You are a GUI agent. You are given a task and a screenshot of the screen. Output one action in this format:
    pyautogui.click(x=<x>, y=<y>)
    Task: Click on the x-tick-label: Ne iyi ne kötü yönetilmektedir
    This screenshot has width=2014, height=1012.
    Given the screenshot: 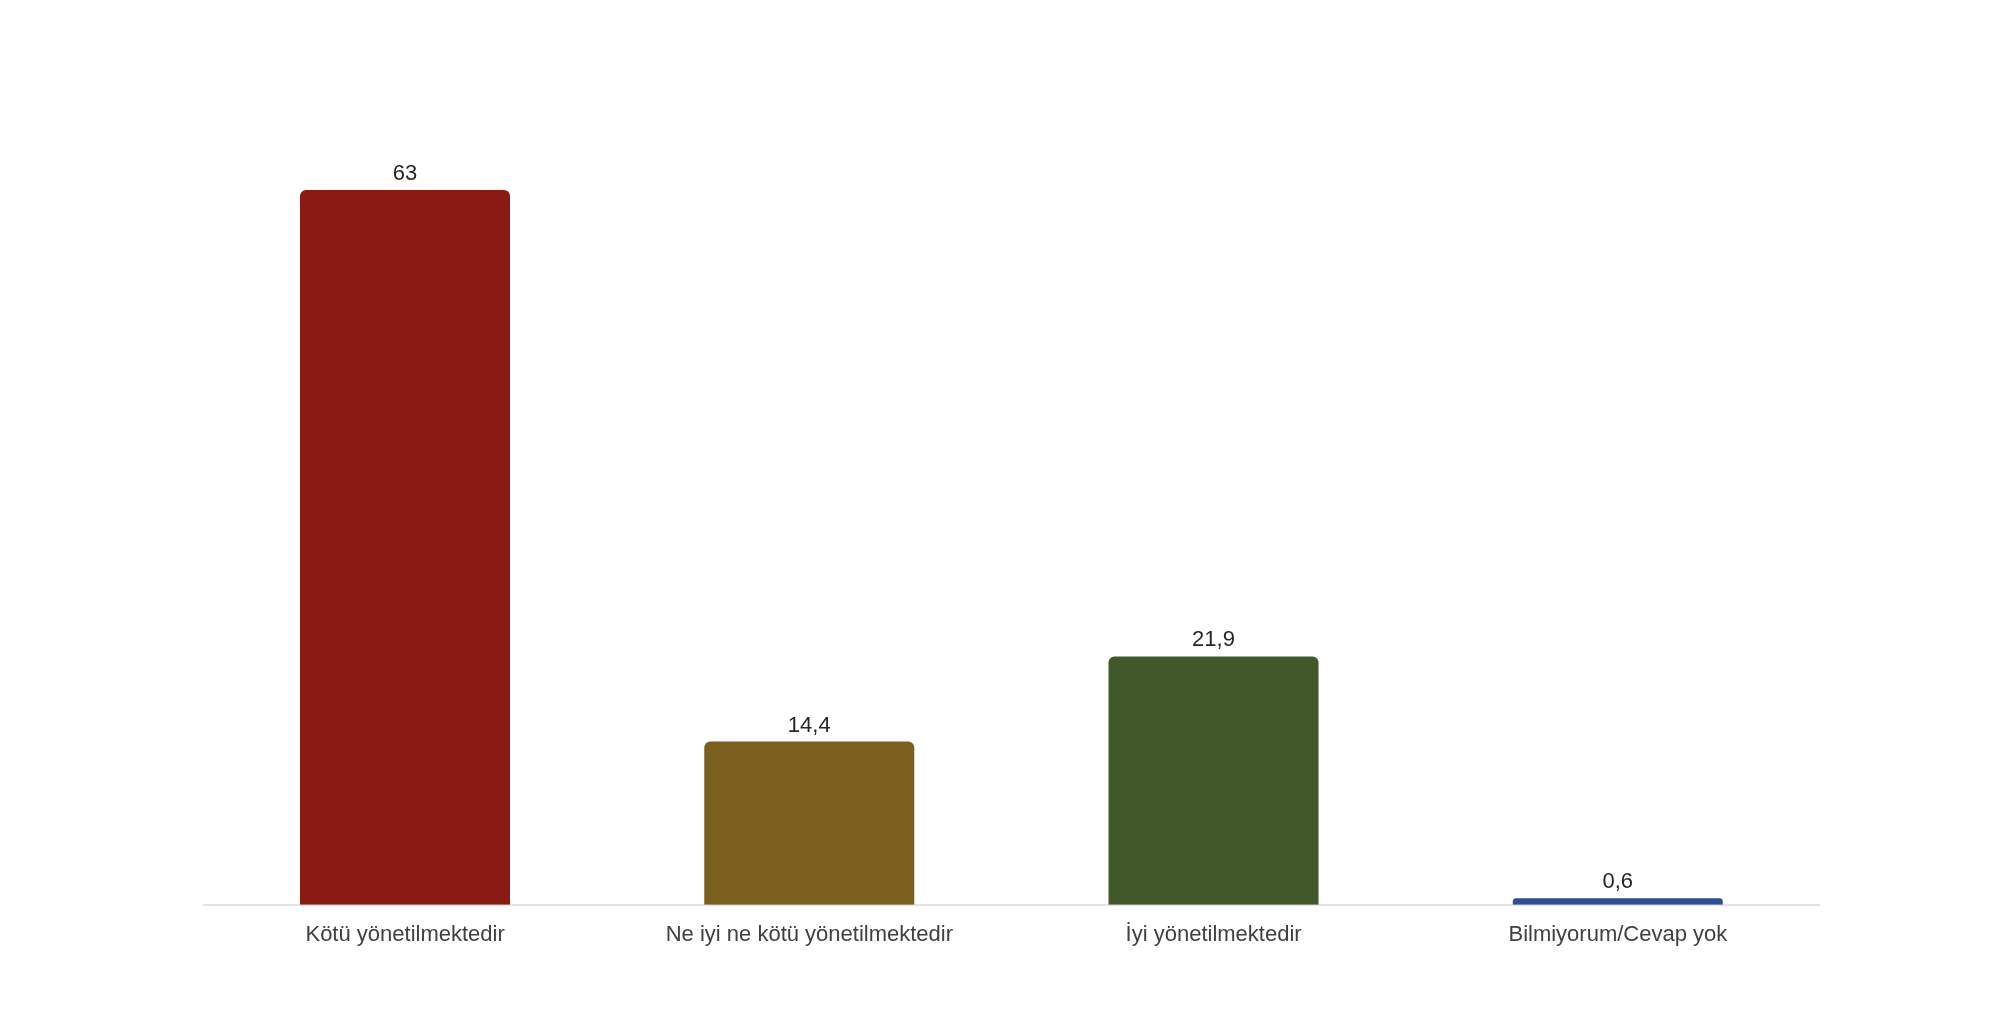 What is the action you would take?
    pyautogui.click(x=809, y=933)
    